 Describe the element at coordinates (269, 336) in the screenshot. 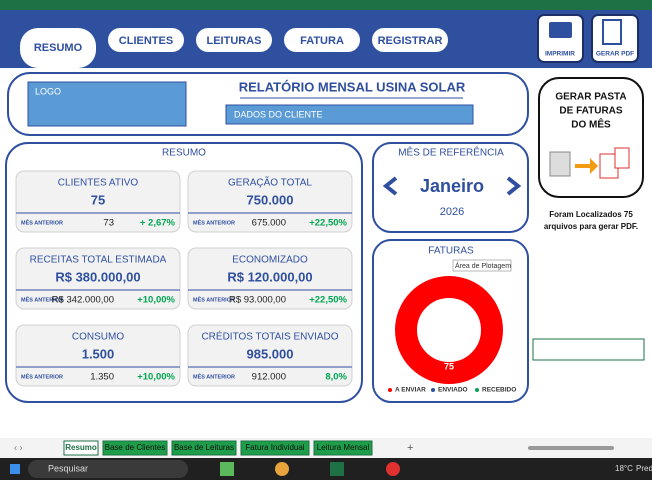

I see `card-title: CRÉDITOS TOTAIS ENVIADO` at that location.